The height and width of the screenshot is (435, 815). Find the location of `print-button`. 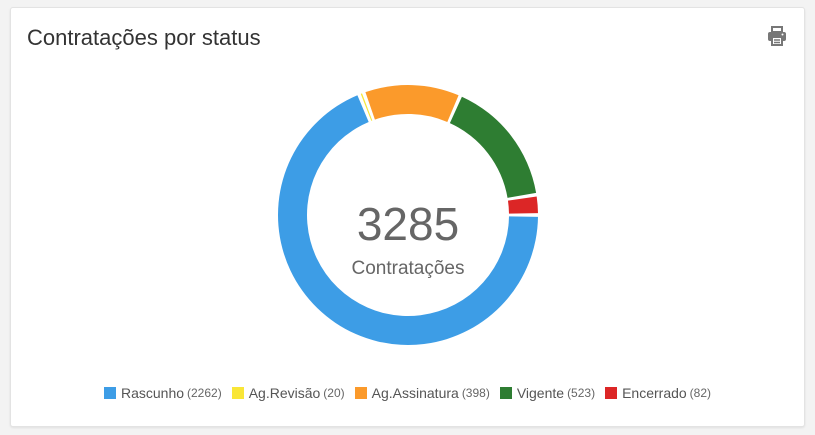

print-button is located at coordinates (777, 36).